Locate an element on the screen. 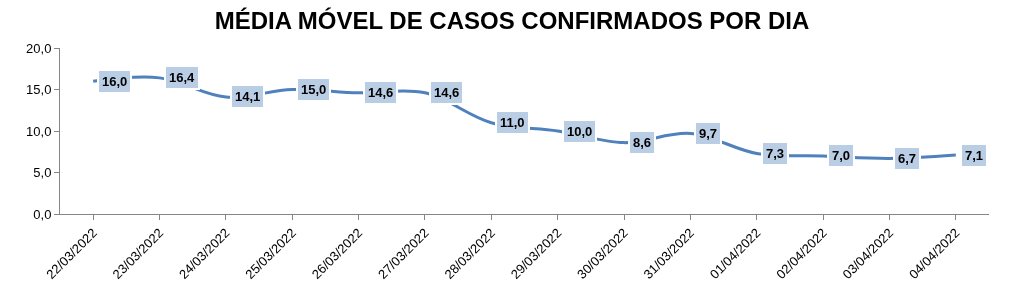 The width and height of the screenshot is (1024, 296). data-label: 8,6 is located at coordinates (642, 142).